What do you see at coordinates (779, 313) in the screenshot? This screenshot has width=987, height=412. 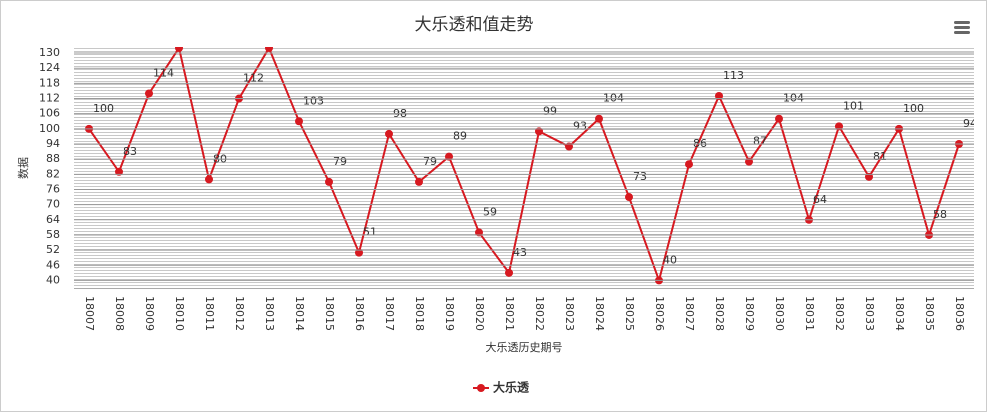 I see `x-tick-label: 18030` at bounding box center [779, 313].